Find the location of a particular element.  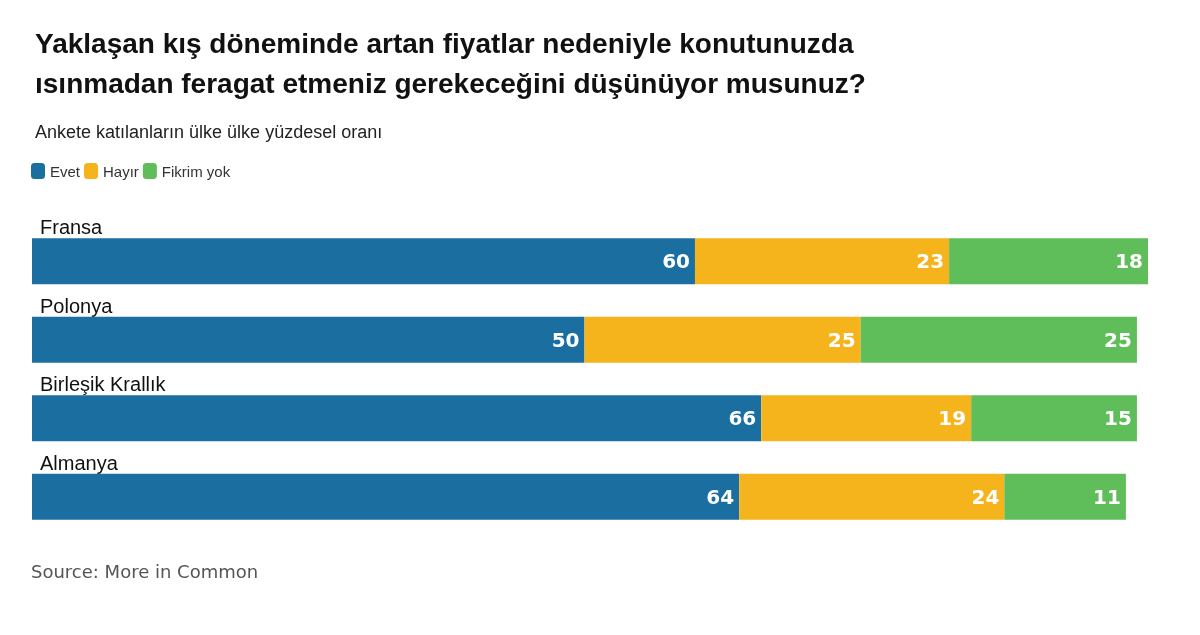

y-tick-label: Polonya is located at coordinates (77, 305).